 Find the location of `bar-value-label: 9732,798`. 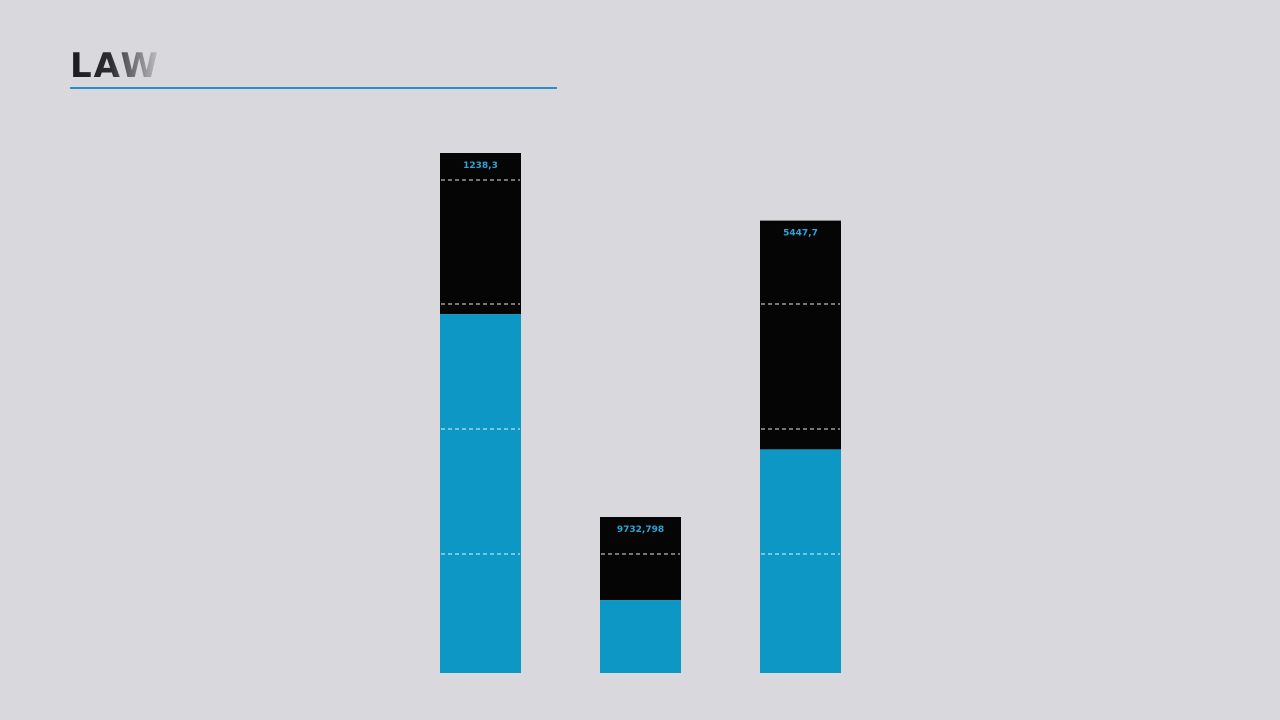

bar-value-label: 9732,798 is located at coordinates (640, 530).